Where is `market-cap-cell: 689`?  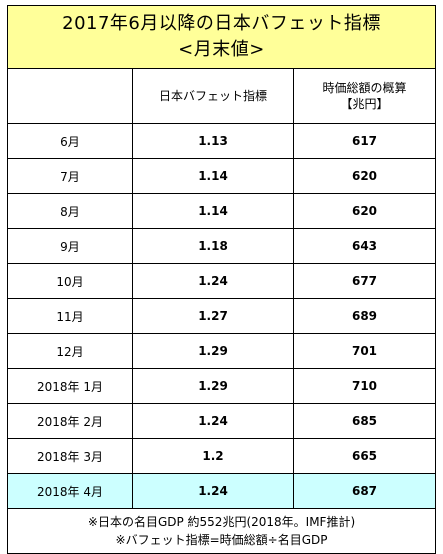
market-cap-cell: 689 is located at coordinates (364, 316).